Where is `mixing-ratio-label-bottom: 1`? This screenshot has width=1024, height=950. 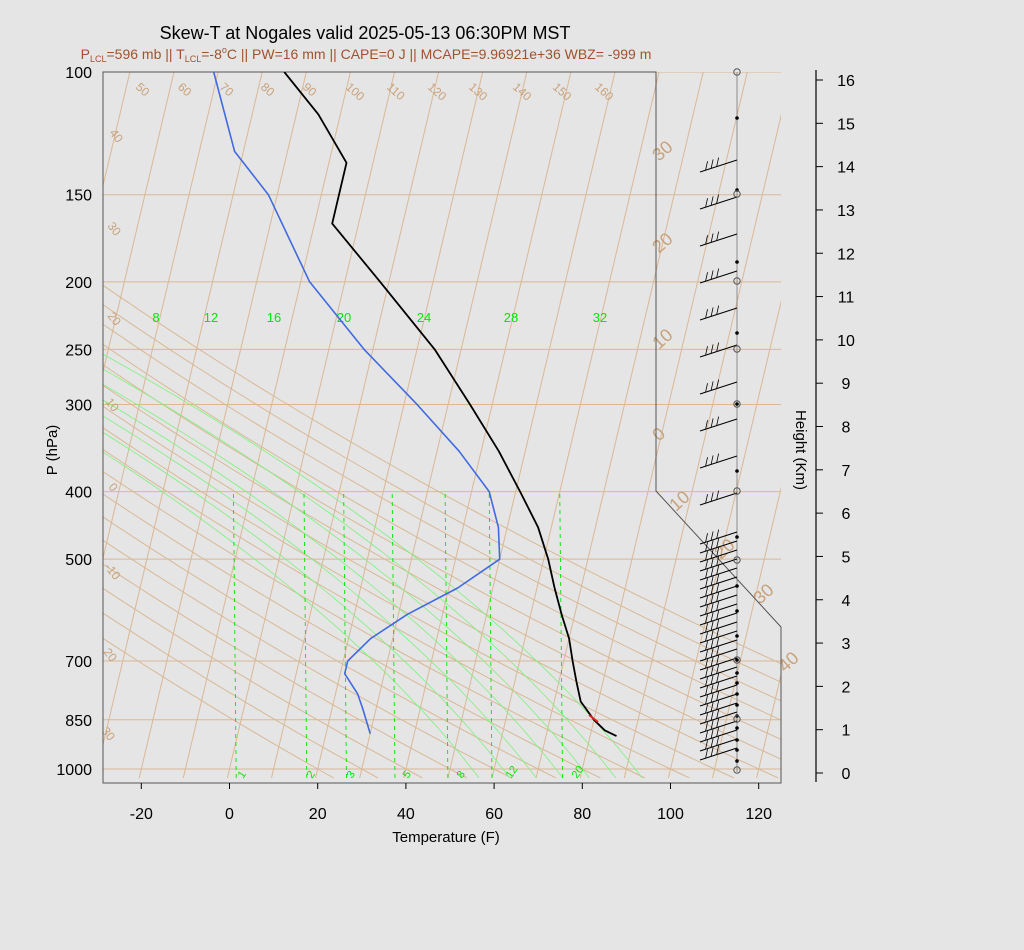 mixing-ratio-label-bottom: 1 is located at coordinates (242, 775).